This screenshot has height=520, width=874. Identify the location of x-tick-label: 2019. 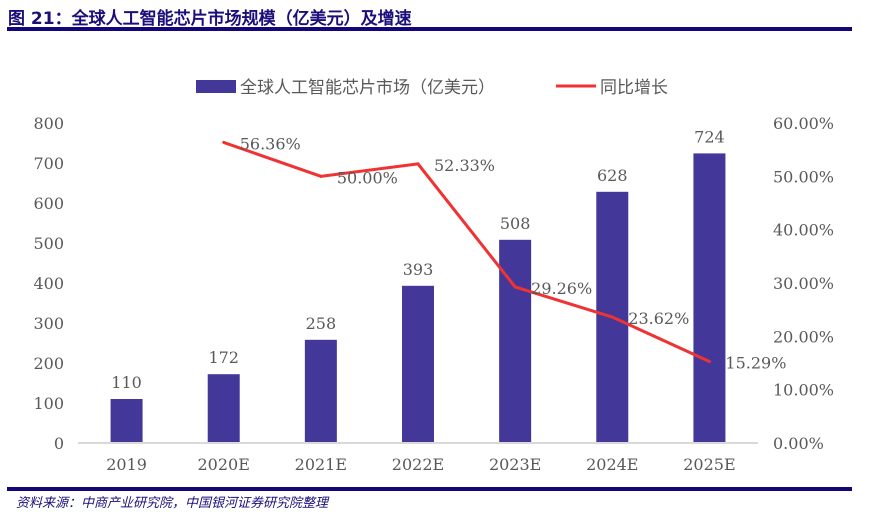
(126, 464).